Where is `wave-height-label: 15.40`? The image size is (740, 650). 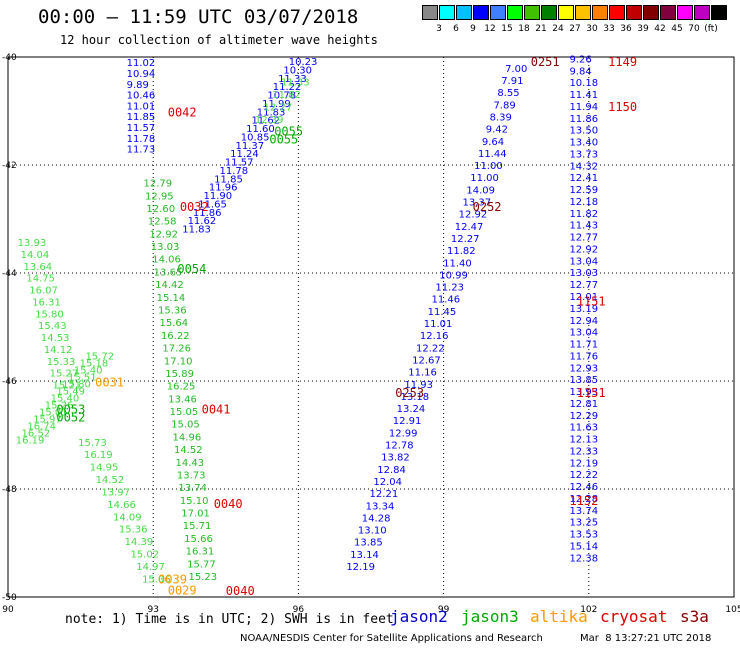 wave-height-label: 15.40 is located at coordinates (88, 370).